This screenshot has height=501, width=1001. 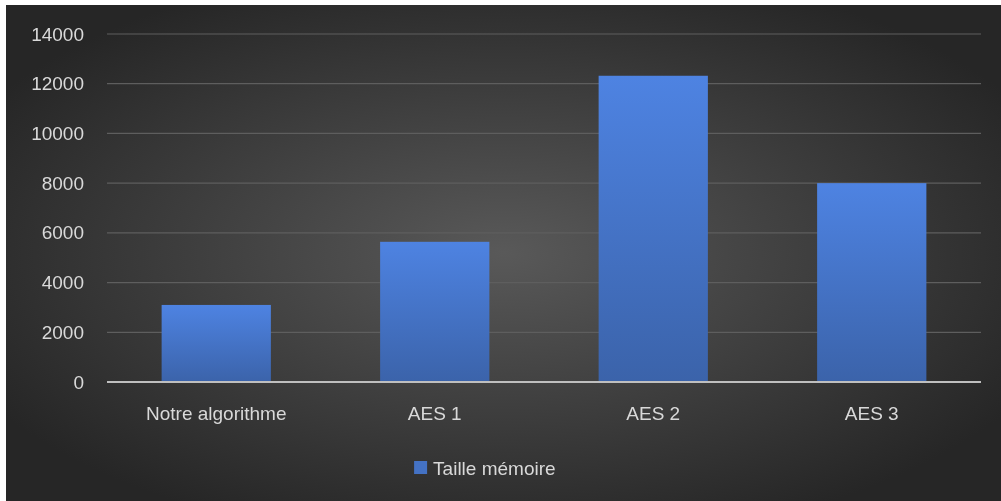 I want to click on y-tick-label: 2000, so click(x=62, y=332).